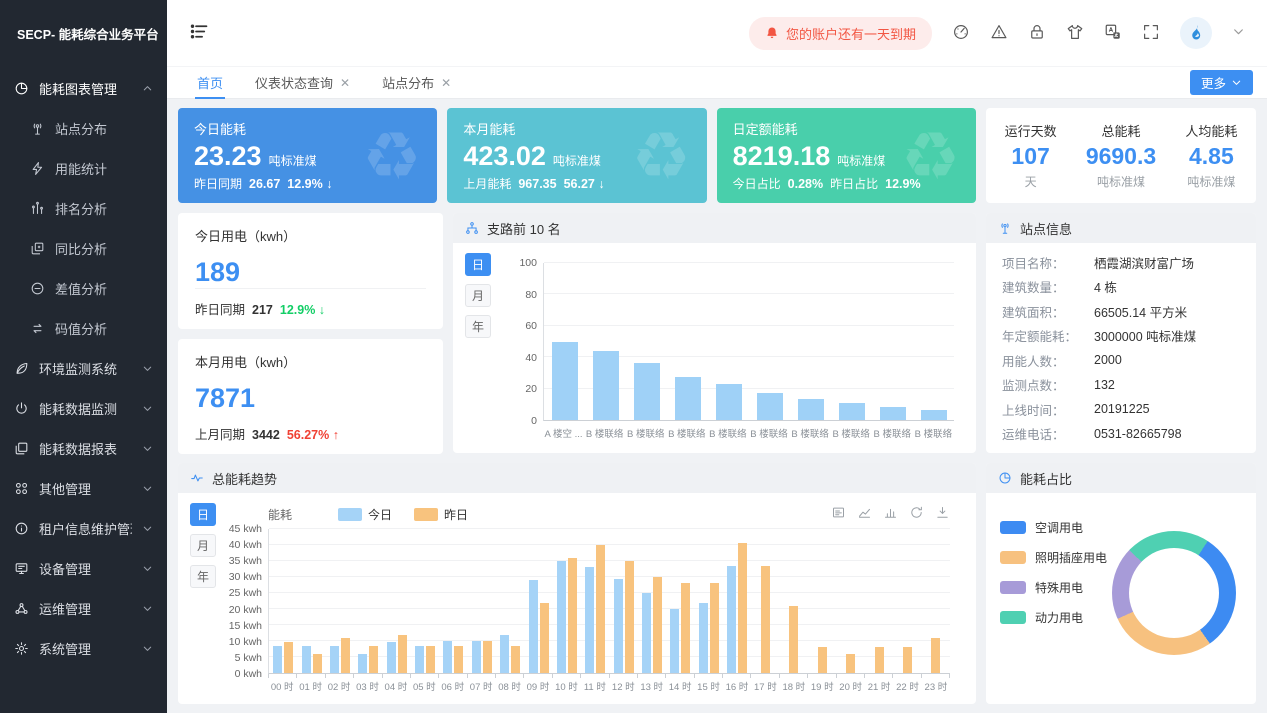  Describe the element at coordinates (840, 33) in the screenshot. I see `account-alert: 您的账户还有一天到期` at that location.